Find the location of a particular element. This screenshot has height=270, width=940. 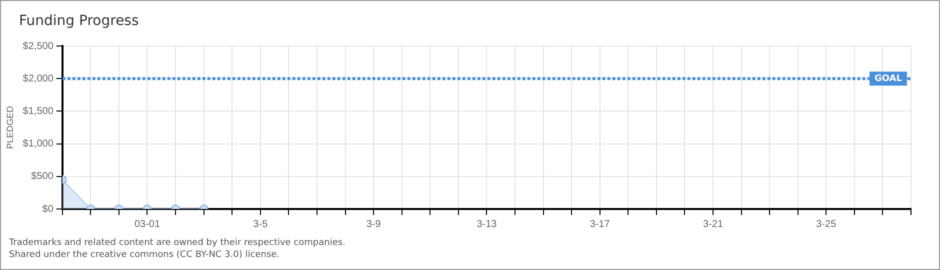

y-tick-label: $1,500 is located at coordinates (38, 111).